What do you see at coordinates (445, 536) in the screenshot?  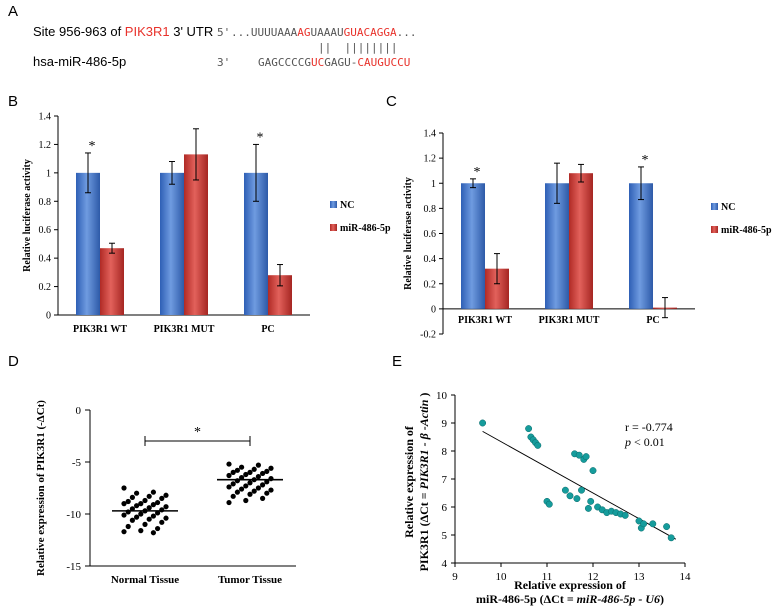 I see `y-tick-label: 5` at bounding box center [445, 536].